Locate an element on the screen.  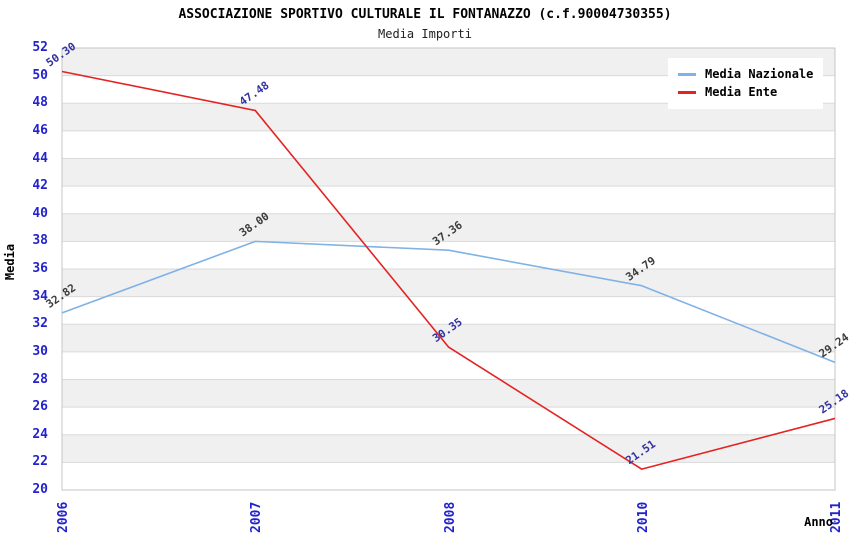
y-tick-label: 44 is located at coordinates (40, 158).